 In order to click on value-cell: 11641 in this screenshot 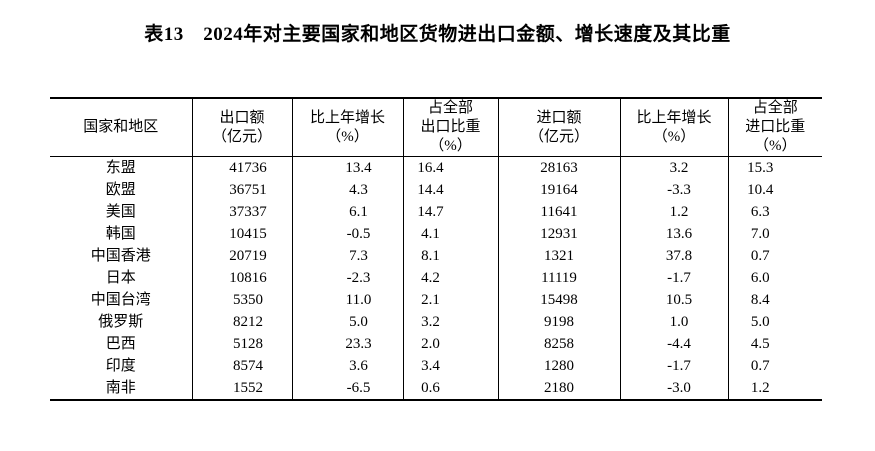, I will do `click(558, 212)`.